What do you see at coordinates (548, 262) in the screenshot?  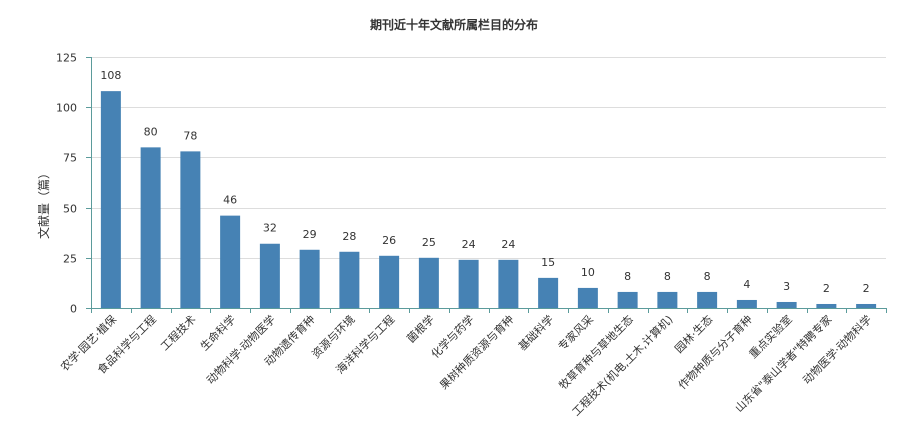 I see `data-label: 15` at bounding box center [548, 262].